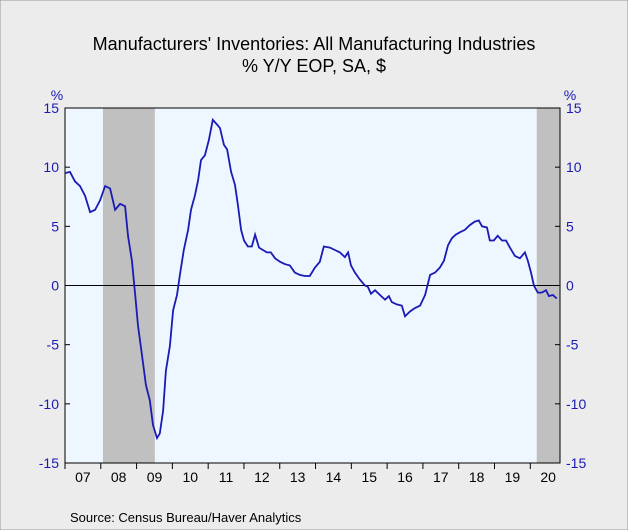 The image size is (628, 530). Describe the element at coordinates (477, 477) in the screenshot. I see `x-tick-label: 18` at that location.